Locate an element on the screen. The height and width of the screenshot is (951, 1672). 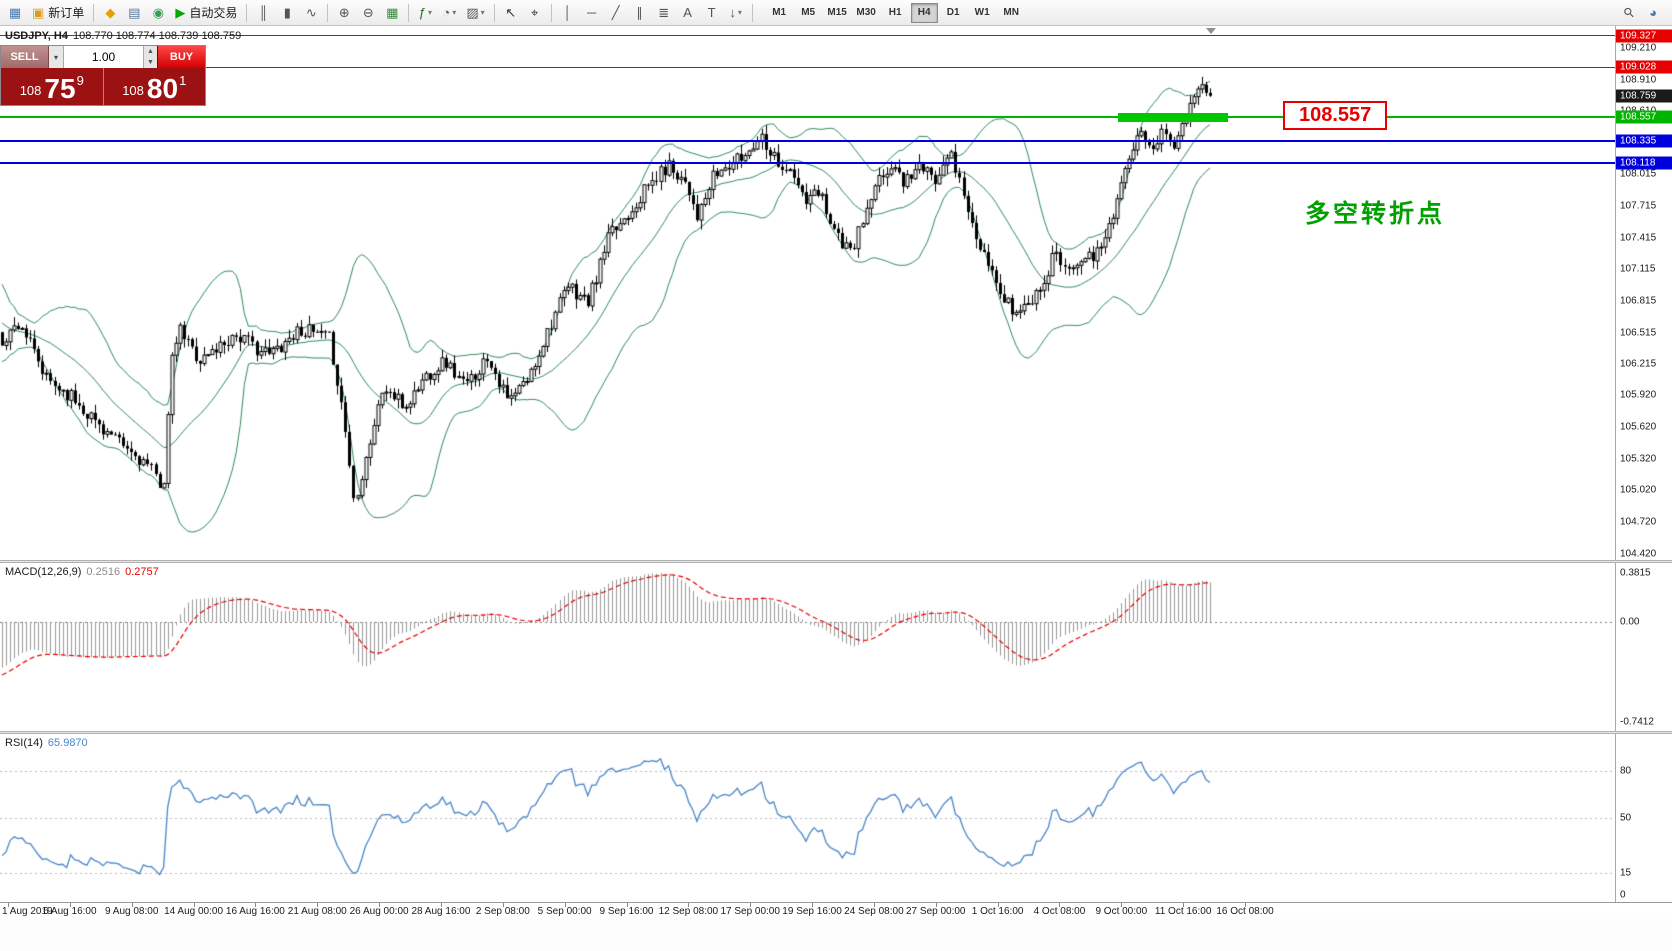
timeframe-M30: M30 is located at coordinates (866, 12).